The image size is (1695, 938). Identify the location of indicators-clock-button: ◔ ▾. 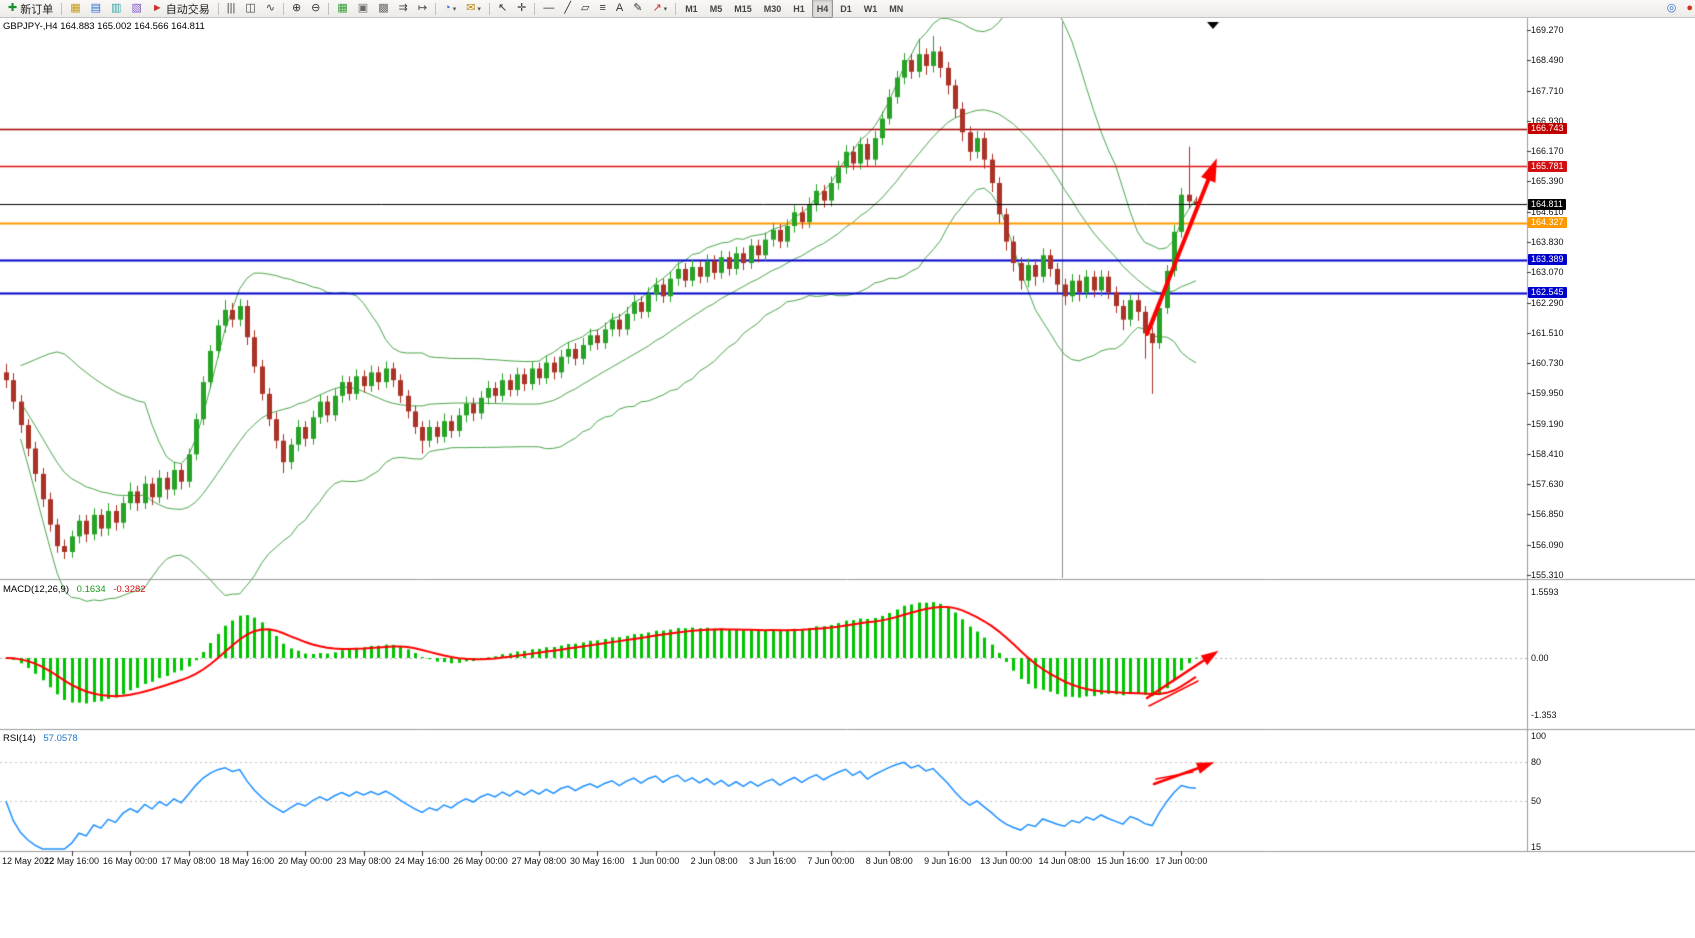
(450, 8).